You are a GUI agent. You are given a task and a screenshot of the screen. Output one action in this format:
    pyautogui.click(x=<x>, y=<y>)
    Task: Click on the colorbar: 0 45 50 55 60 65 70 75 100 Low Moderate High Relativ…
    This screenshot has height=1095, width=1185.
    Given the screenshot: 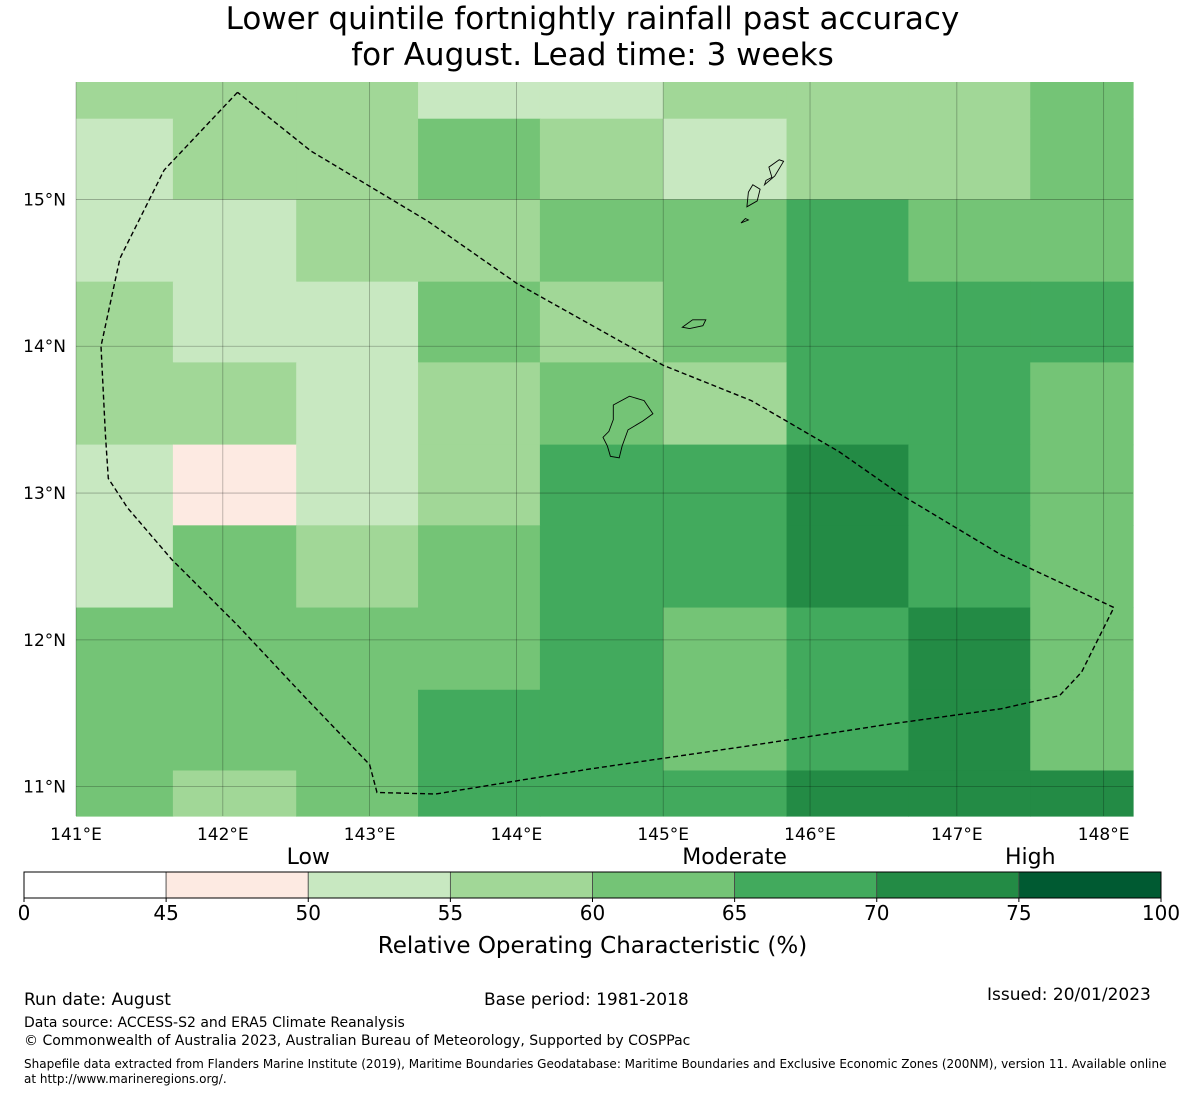 What is the action you would take?
    pyautogui.click(x=599, y=902)
    